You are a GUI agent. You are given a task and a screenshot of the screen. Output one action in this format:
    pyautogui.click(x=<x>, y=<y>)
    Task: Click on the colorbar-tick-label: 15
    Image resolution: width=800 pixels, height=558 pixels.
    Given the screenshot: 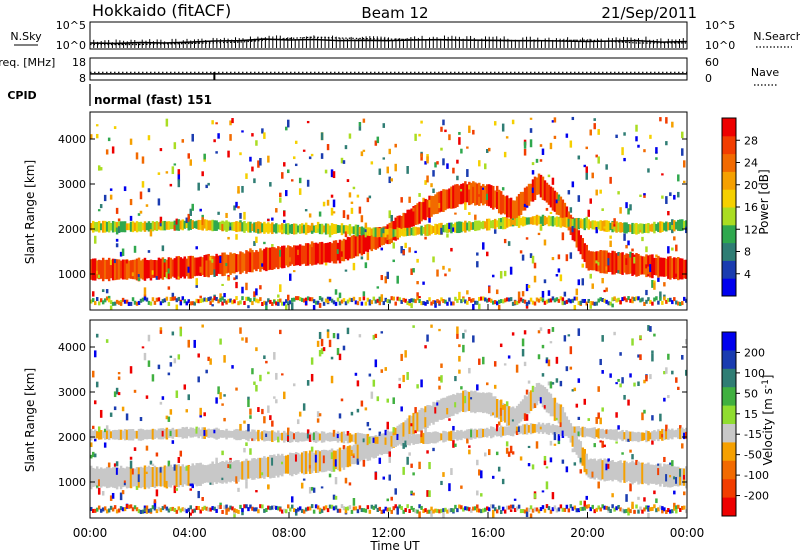 What is the action you would take?
    pyautogui.click(x=751, y=414)
    